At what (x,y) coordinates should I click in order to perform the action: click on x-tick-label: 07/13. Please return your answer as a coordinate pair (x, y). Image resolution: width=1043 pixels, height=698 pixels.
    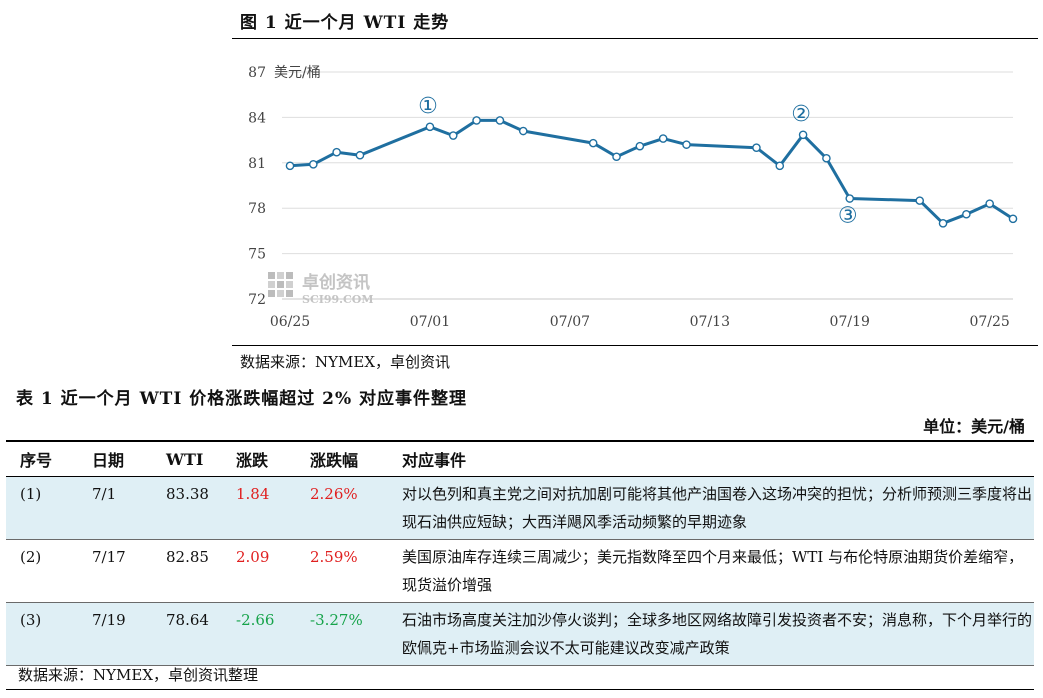
    Looking at the image, I should click on (710, 322).